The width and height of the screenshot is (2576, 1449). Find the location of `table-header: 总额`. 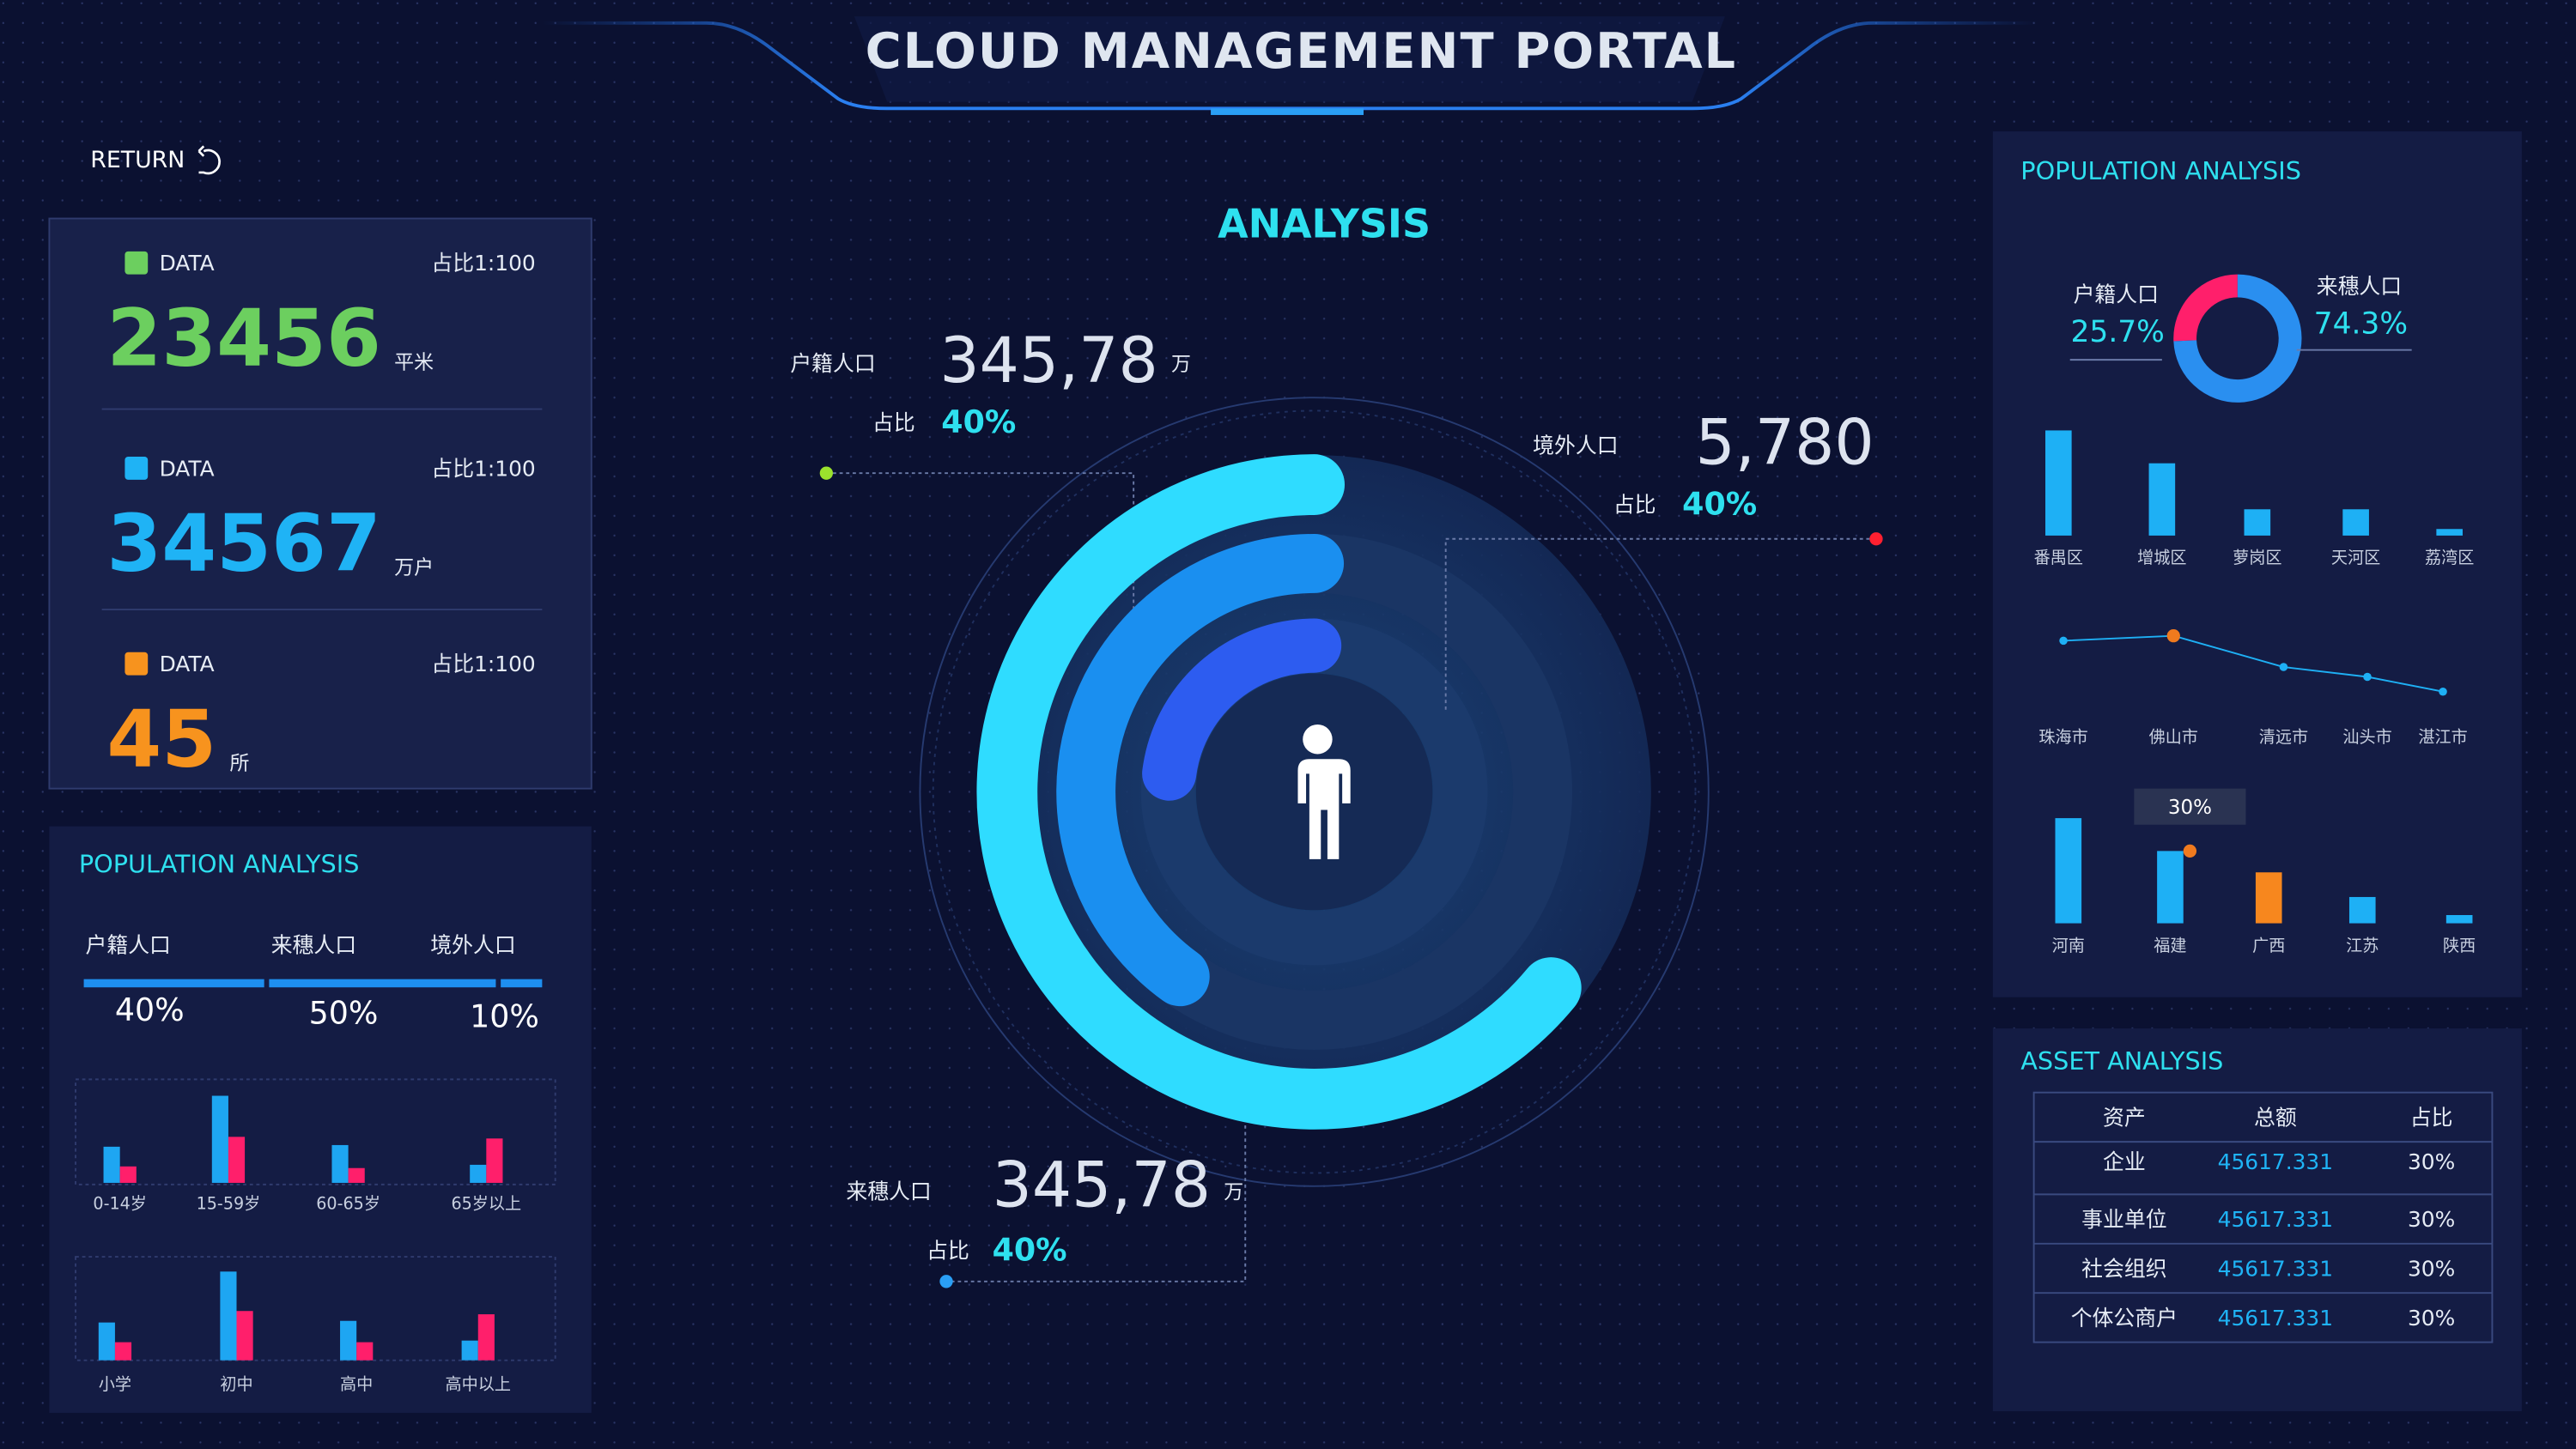

table-header: 总额 is located at coordinates (2275, 1117).